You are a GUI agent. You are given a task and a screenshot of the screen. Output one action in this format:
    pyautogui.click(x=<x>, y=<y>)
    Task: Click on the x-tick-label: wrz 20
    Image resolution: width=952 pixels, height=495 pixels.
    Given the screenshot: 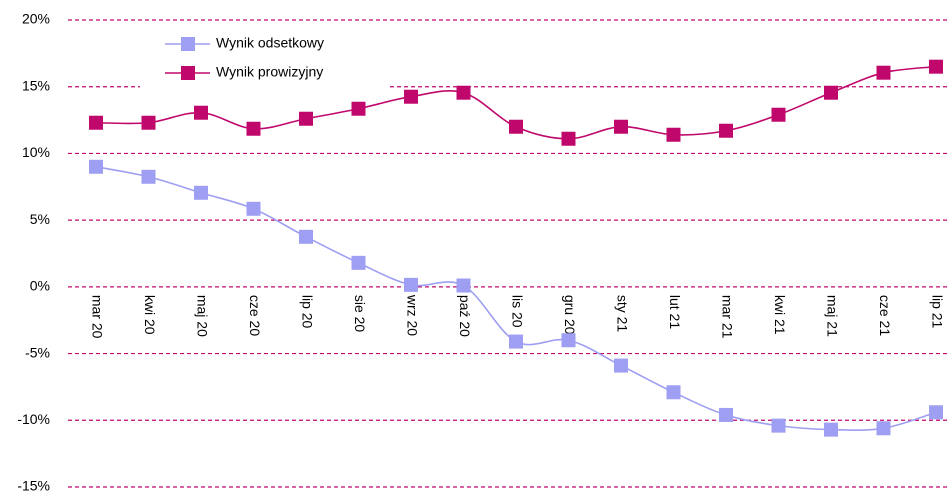 What is the action you would take?
    pyautogui.click(x=412, y=315)
    